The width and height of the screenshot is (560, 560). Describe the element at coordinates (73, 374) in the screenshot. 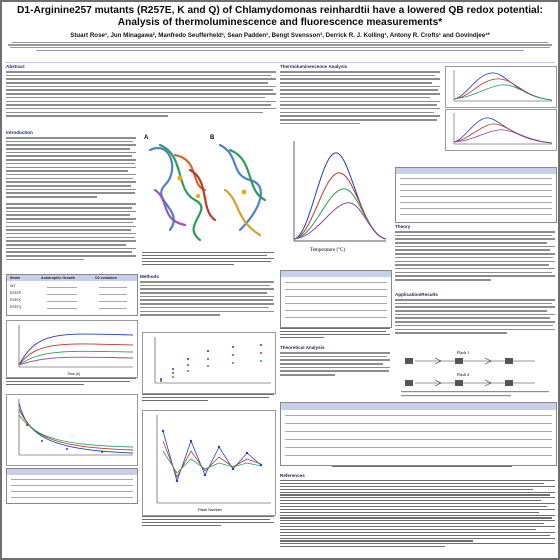

I see `fluor-axis-label: Time (s)` at that location.